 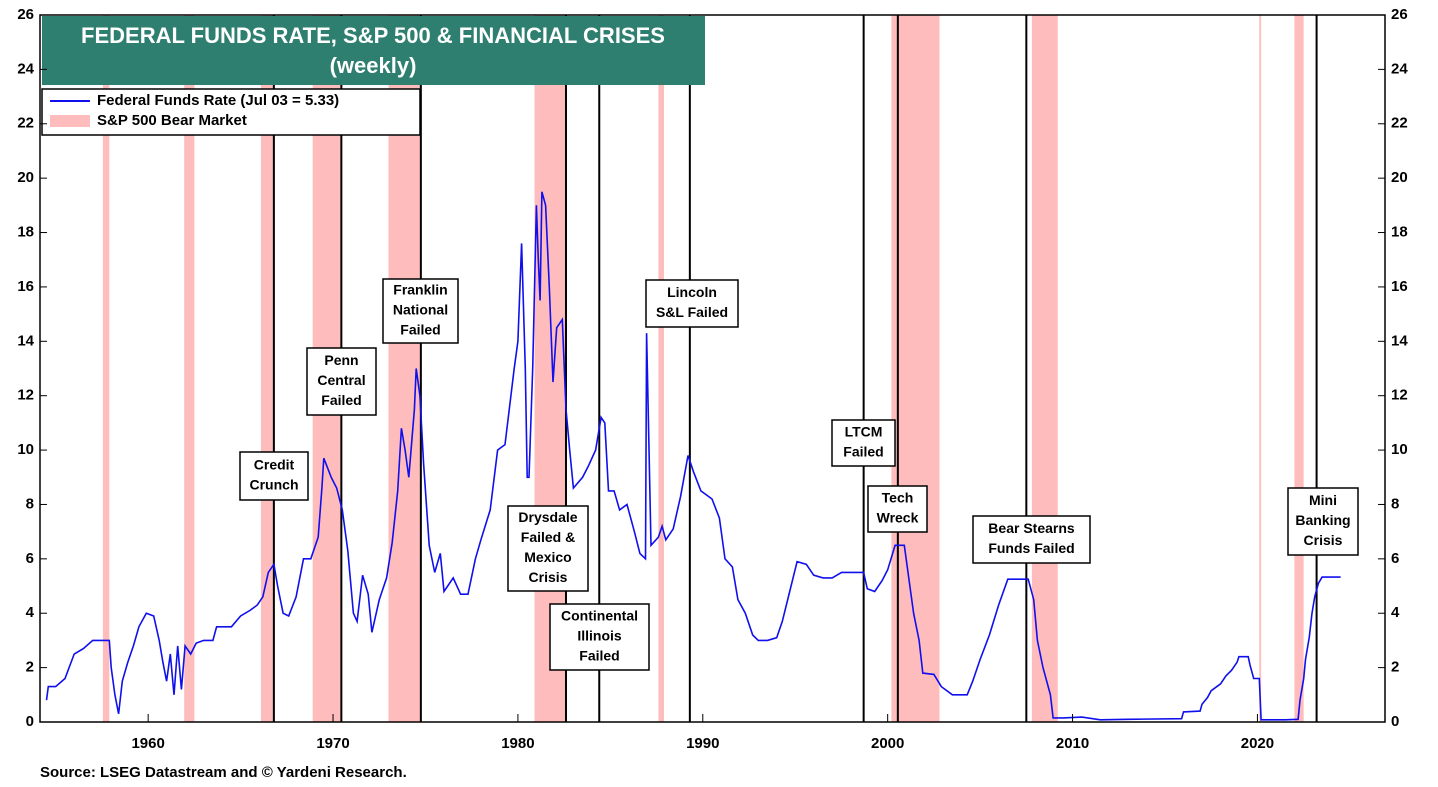 I want to click on y2-tick-label: 18, so click(x=1399, y=232).